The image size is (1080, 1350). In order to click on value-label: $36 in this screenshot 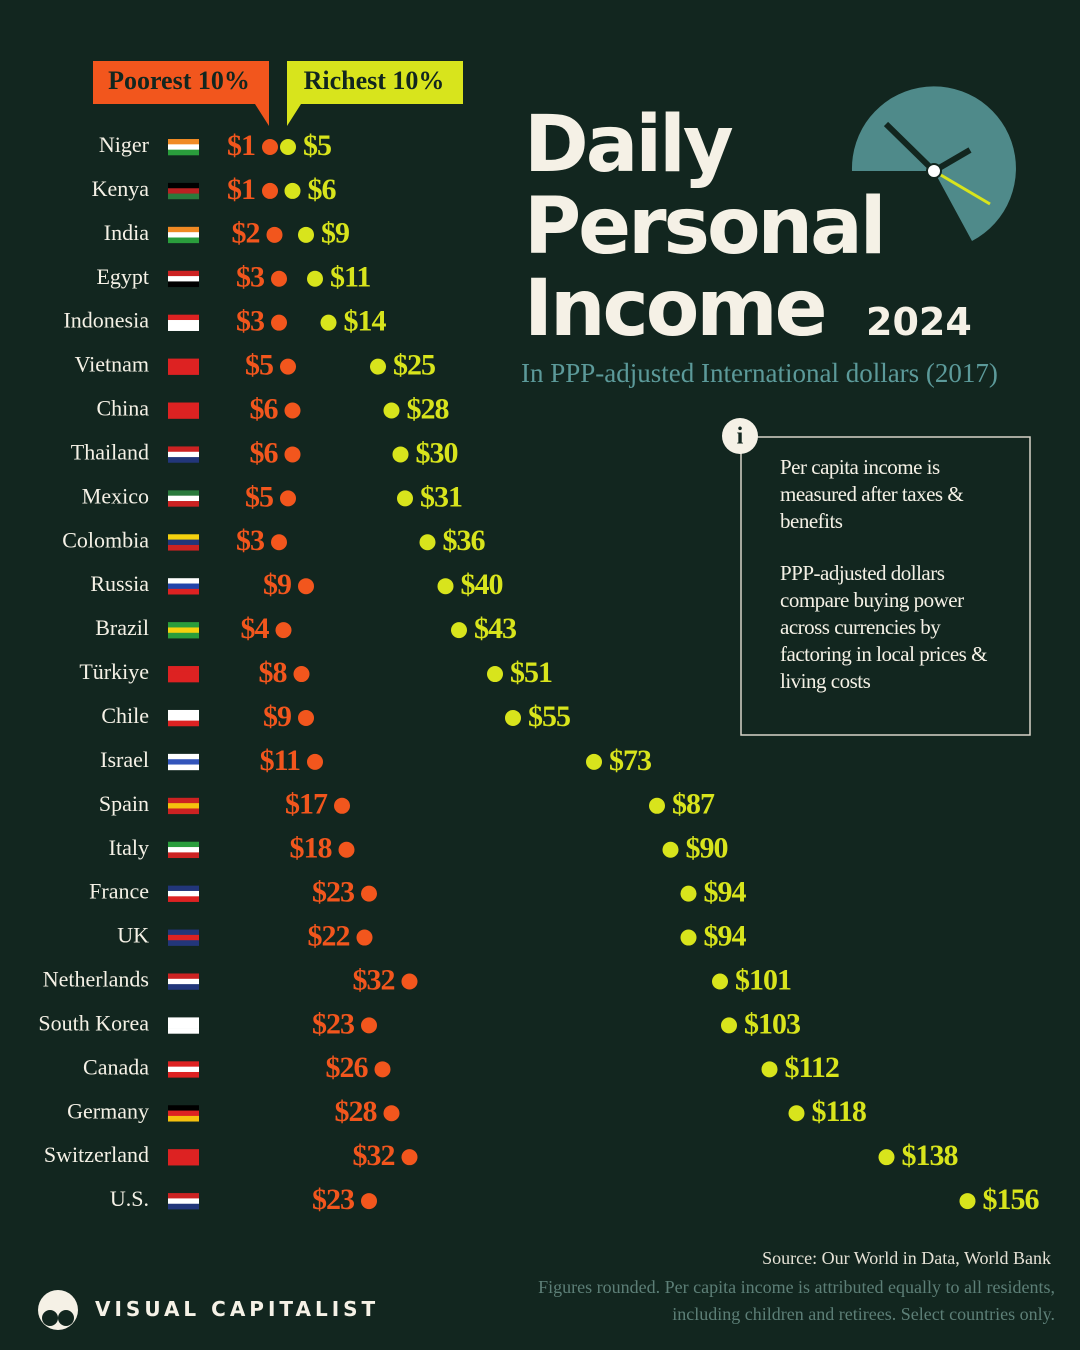, I will do `click(464, 540)`.